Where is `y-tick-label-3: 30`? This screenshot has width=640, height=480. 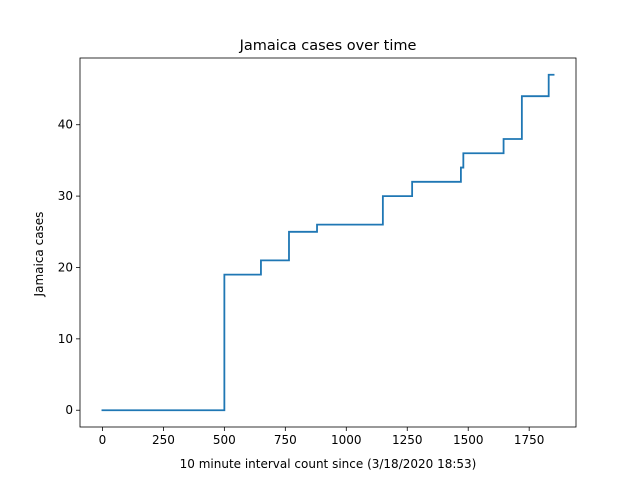
y-tick-label-3: 30 is located at coordinates (65, 196).